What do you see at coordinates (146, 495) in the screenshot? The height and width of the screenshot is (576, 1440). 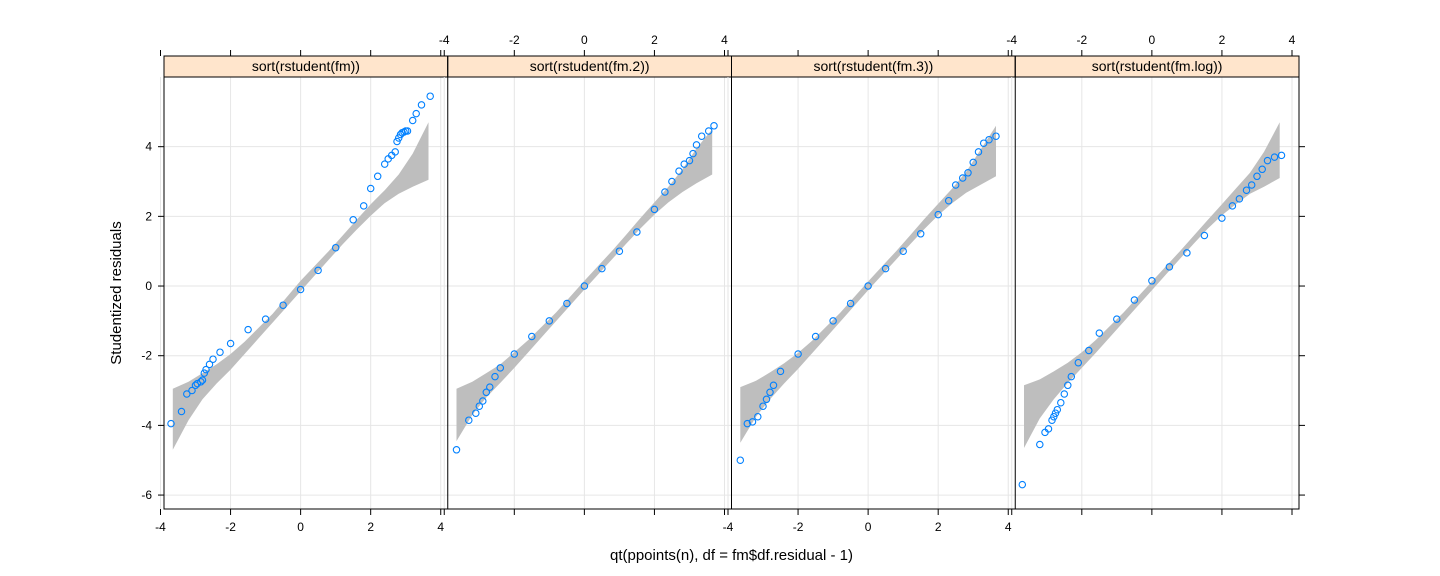 I see `y-tick-label: -6` at bounding box center [146, 495].